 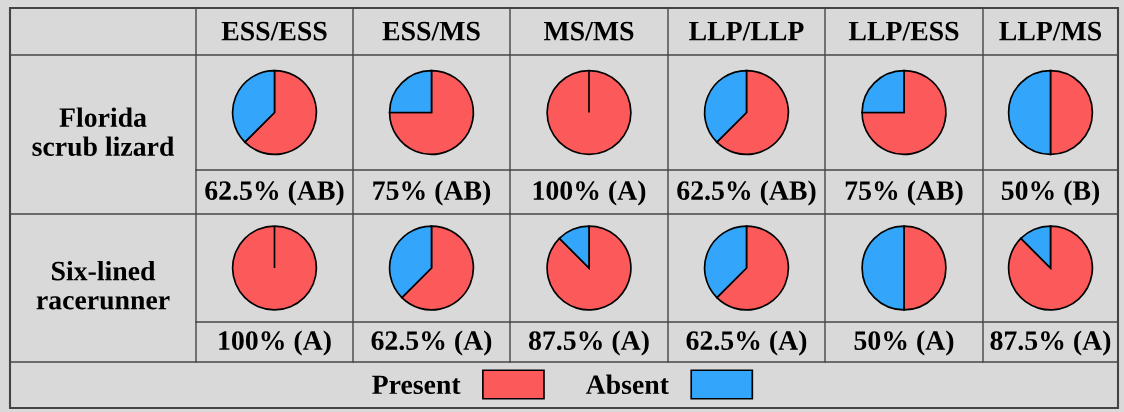 What do you see at coordinates (416, 385) in the screenshot?
I see `legend-label: Present` at bounding box center [416, 385].